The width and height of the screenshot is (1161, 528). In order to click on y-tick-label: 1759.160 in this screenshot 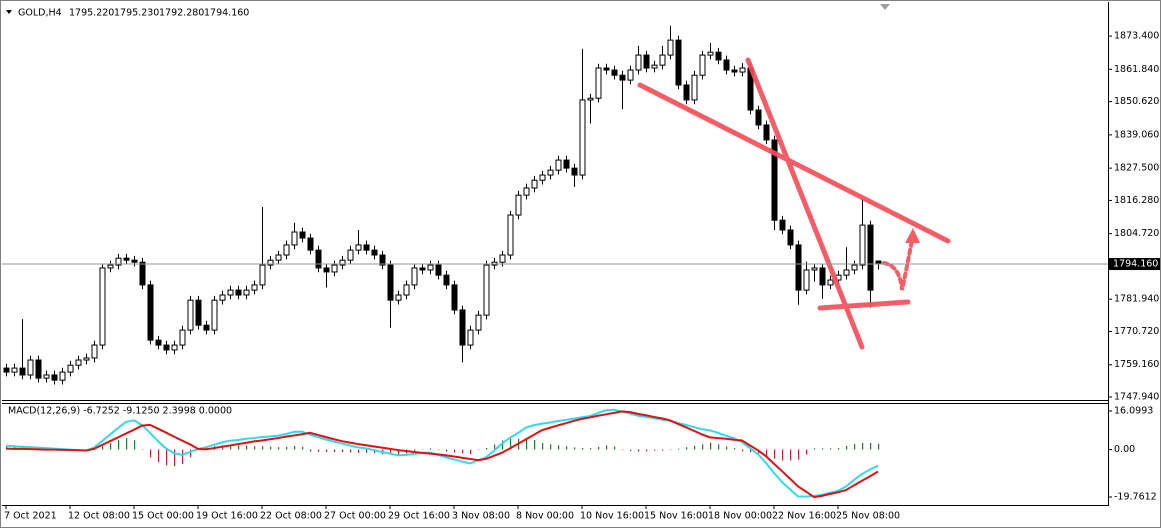, I will do `click(1136, 364)`.